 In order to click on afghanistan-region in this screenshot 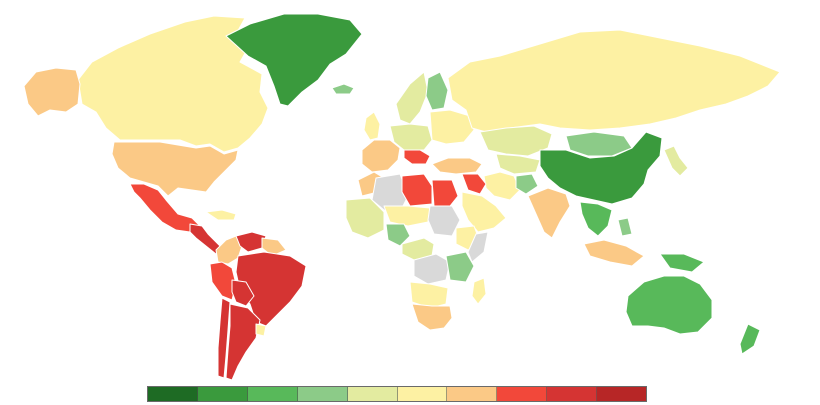, I will do `click(527, 184)`.